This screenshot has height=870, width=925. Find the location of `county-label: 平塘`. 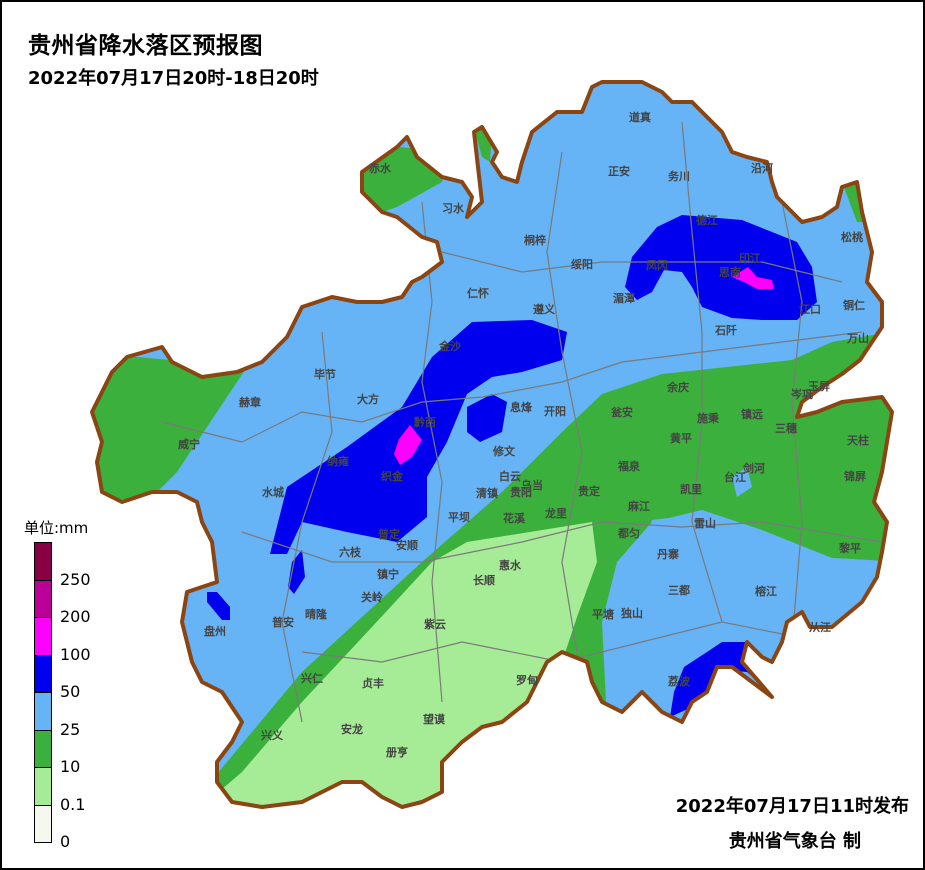

county-label: 平塘 is located at coordinates (603, 614).